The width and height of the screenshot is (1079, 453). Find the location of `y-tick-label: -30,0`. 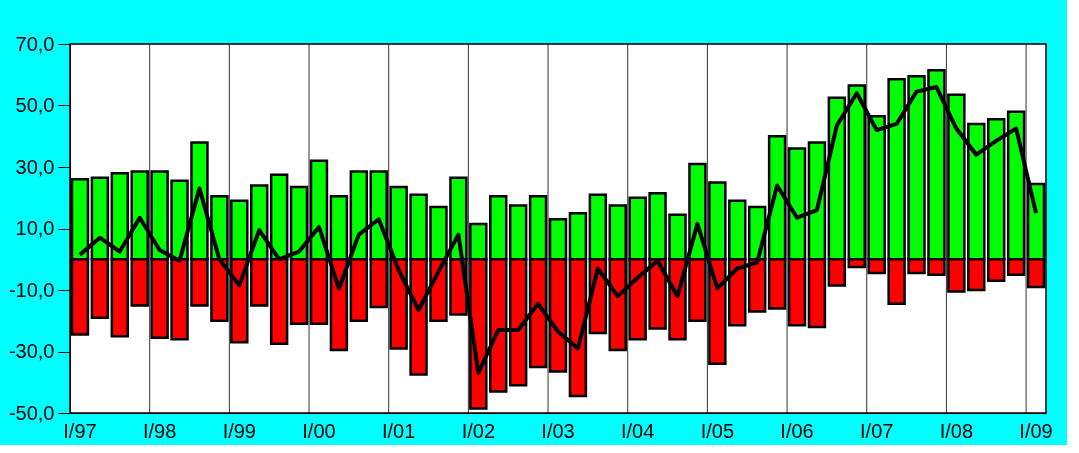

y-tick-label: -30,0 is located at coordinates (31, 351).